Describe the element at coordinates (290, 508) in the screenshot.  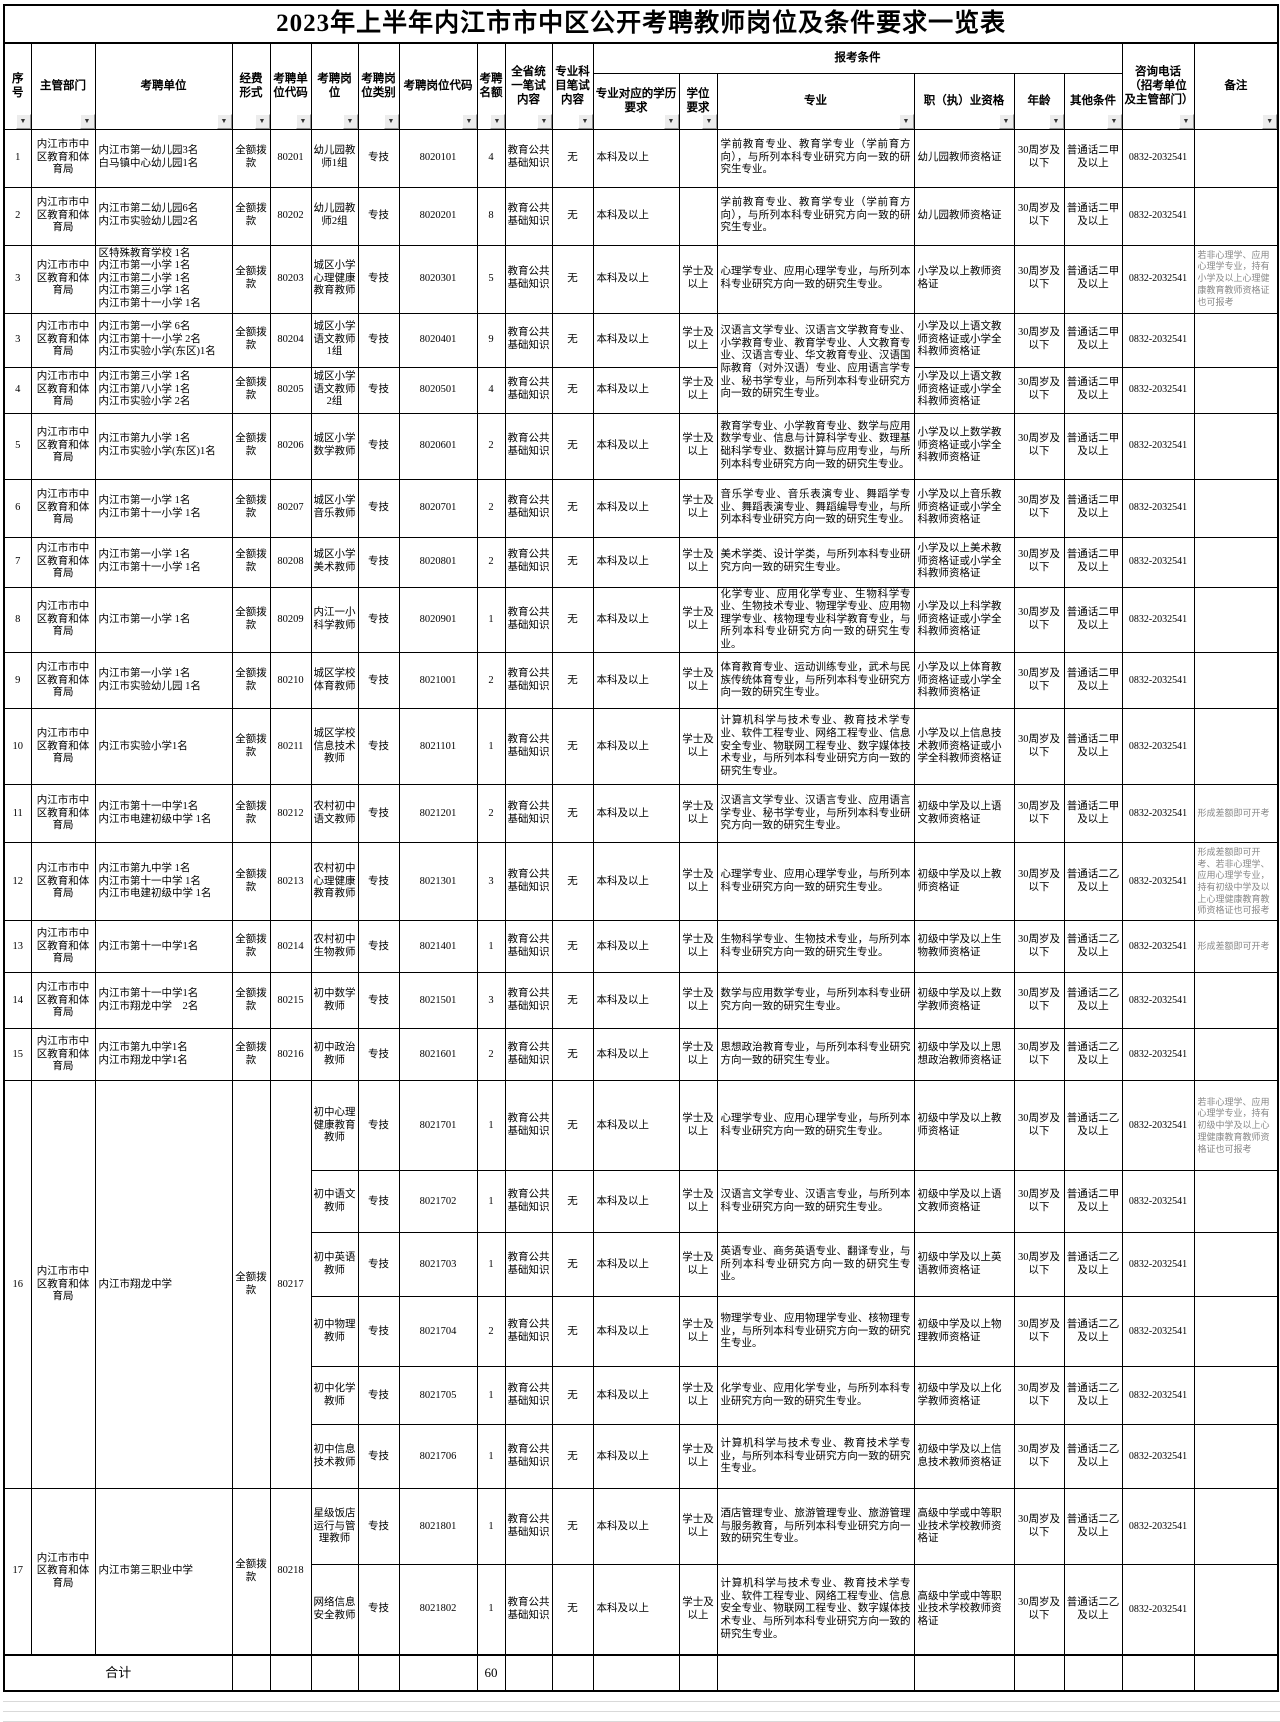
I see `cell-unit-code: 80207` at that location.